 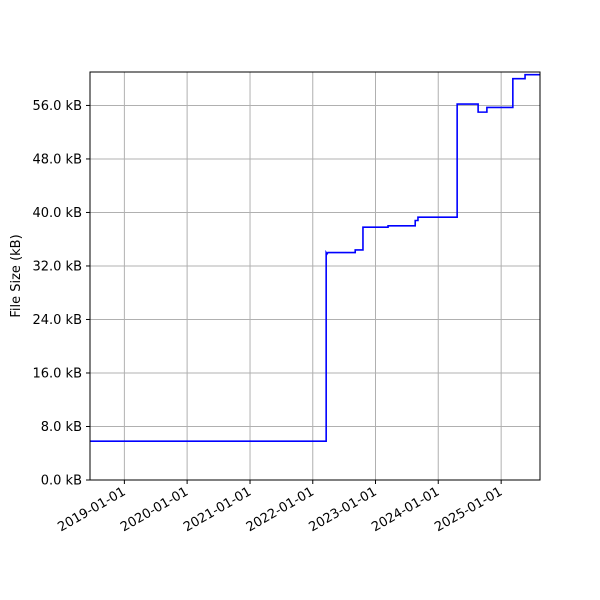 I want to click on y-tick-label: 8.0 kB, so click(x=61, y=427).